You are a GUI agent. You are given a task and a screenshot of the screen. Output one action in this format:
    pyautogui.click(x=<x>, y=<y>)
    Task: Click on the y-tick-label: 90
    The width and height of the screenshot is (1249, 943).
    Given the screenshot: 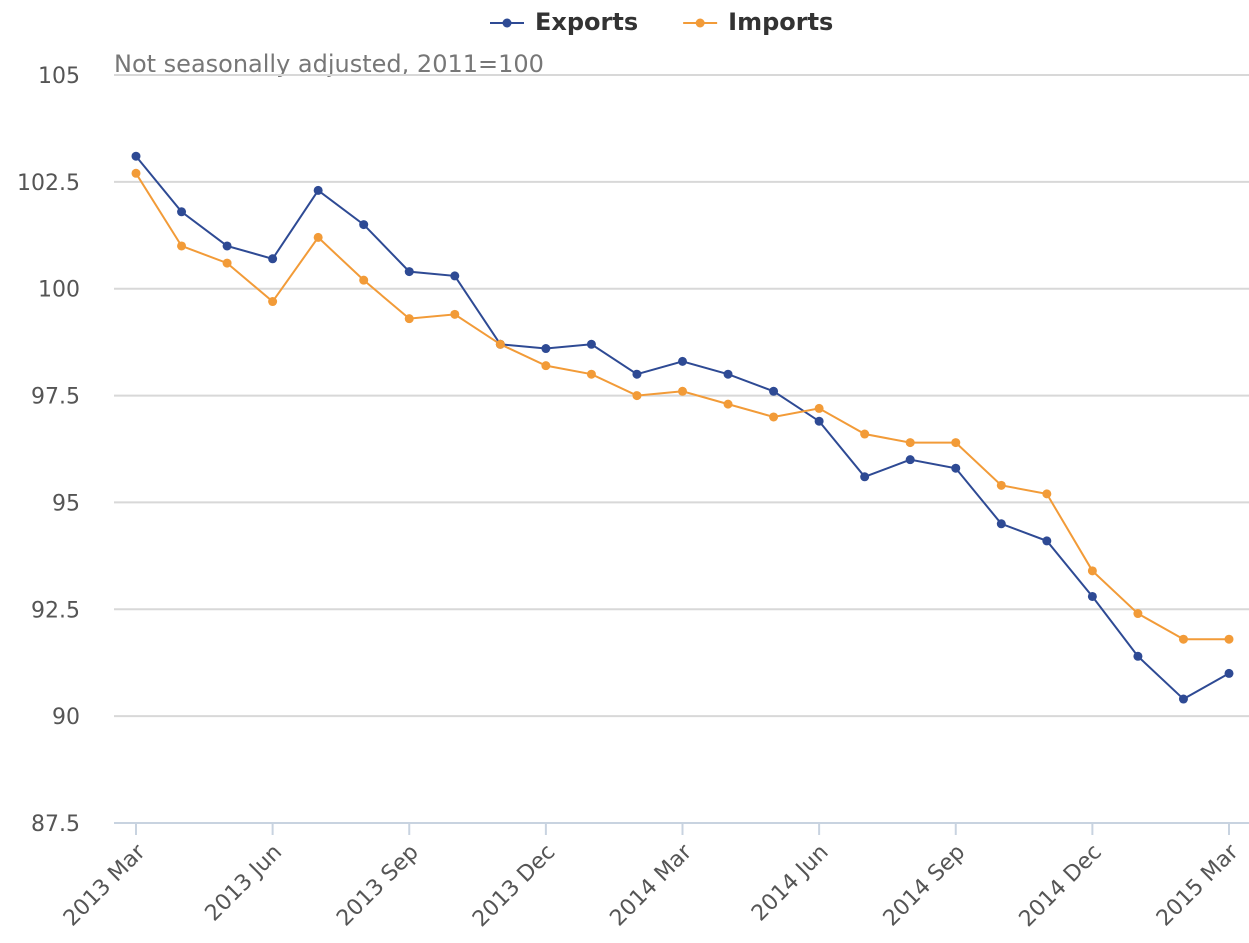 What is the action you would take?
    pyautogui.click(x=66, y=717)
    